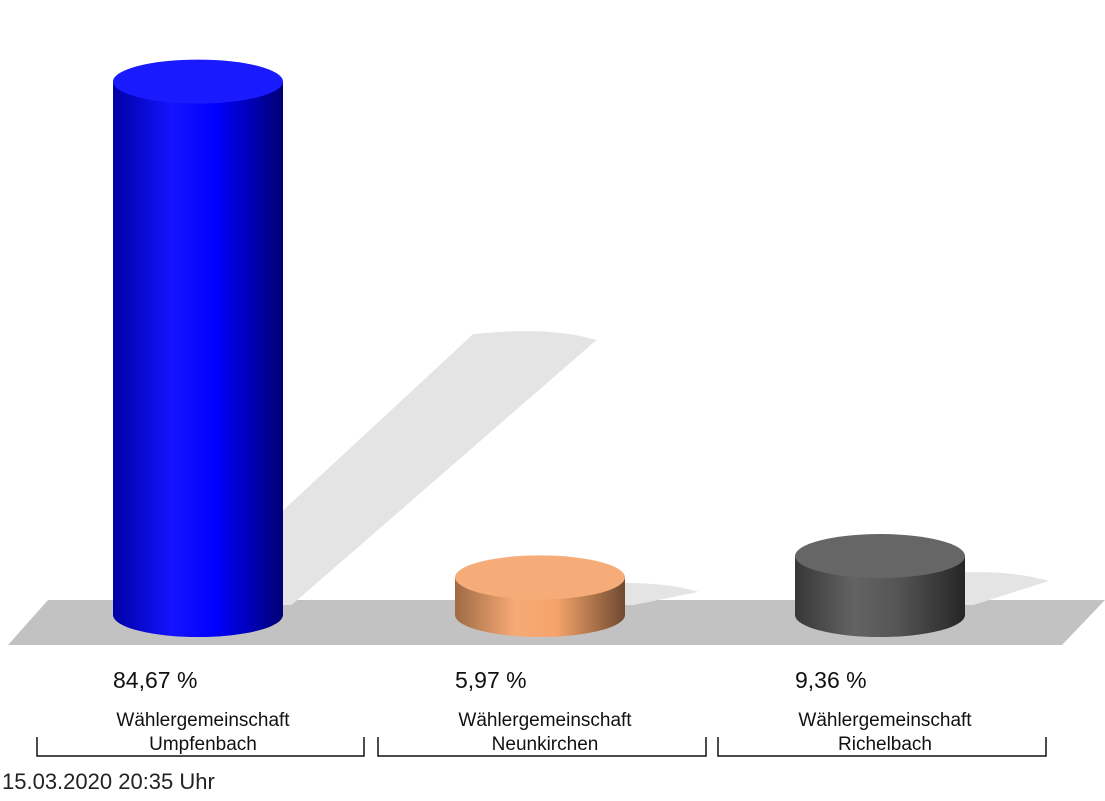 The image size is (1105, 801). I want to click on category-label: Richelbach, so click(885, 744).